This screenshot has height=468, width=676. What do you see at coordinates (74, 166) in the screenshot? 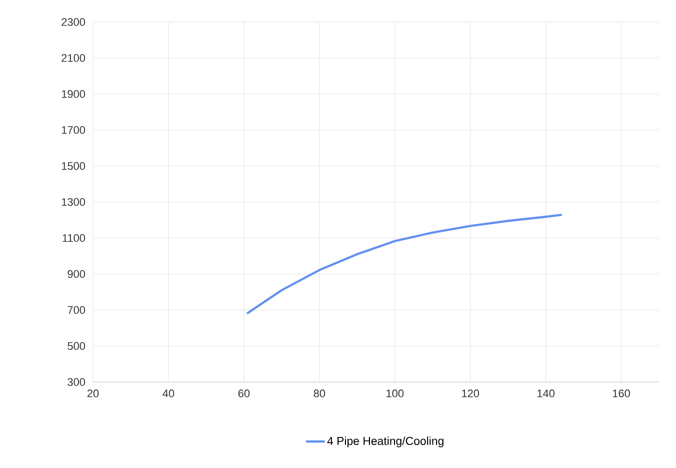
I see `y-tick-label: 1500` at bounding box center [74, 166].